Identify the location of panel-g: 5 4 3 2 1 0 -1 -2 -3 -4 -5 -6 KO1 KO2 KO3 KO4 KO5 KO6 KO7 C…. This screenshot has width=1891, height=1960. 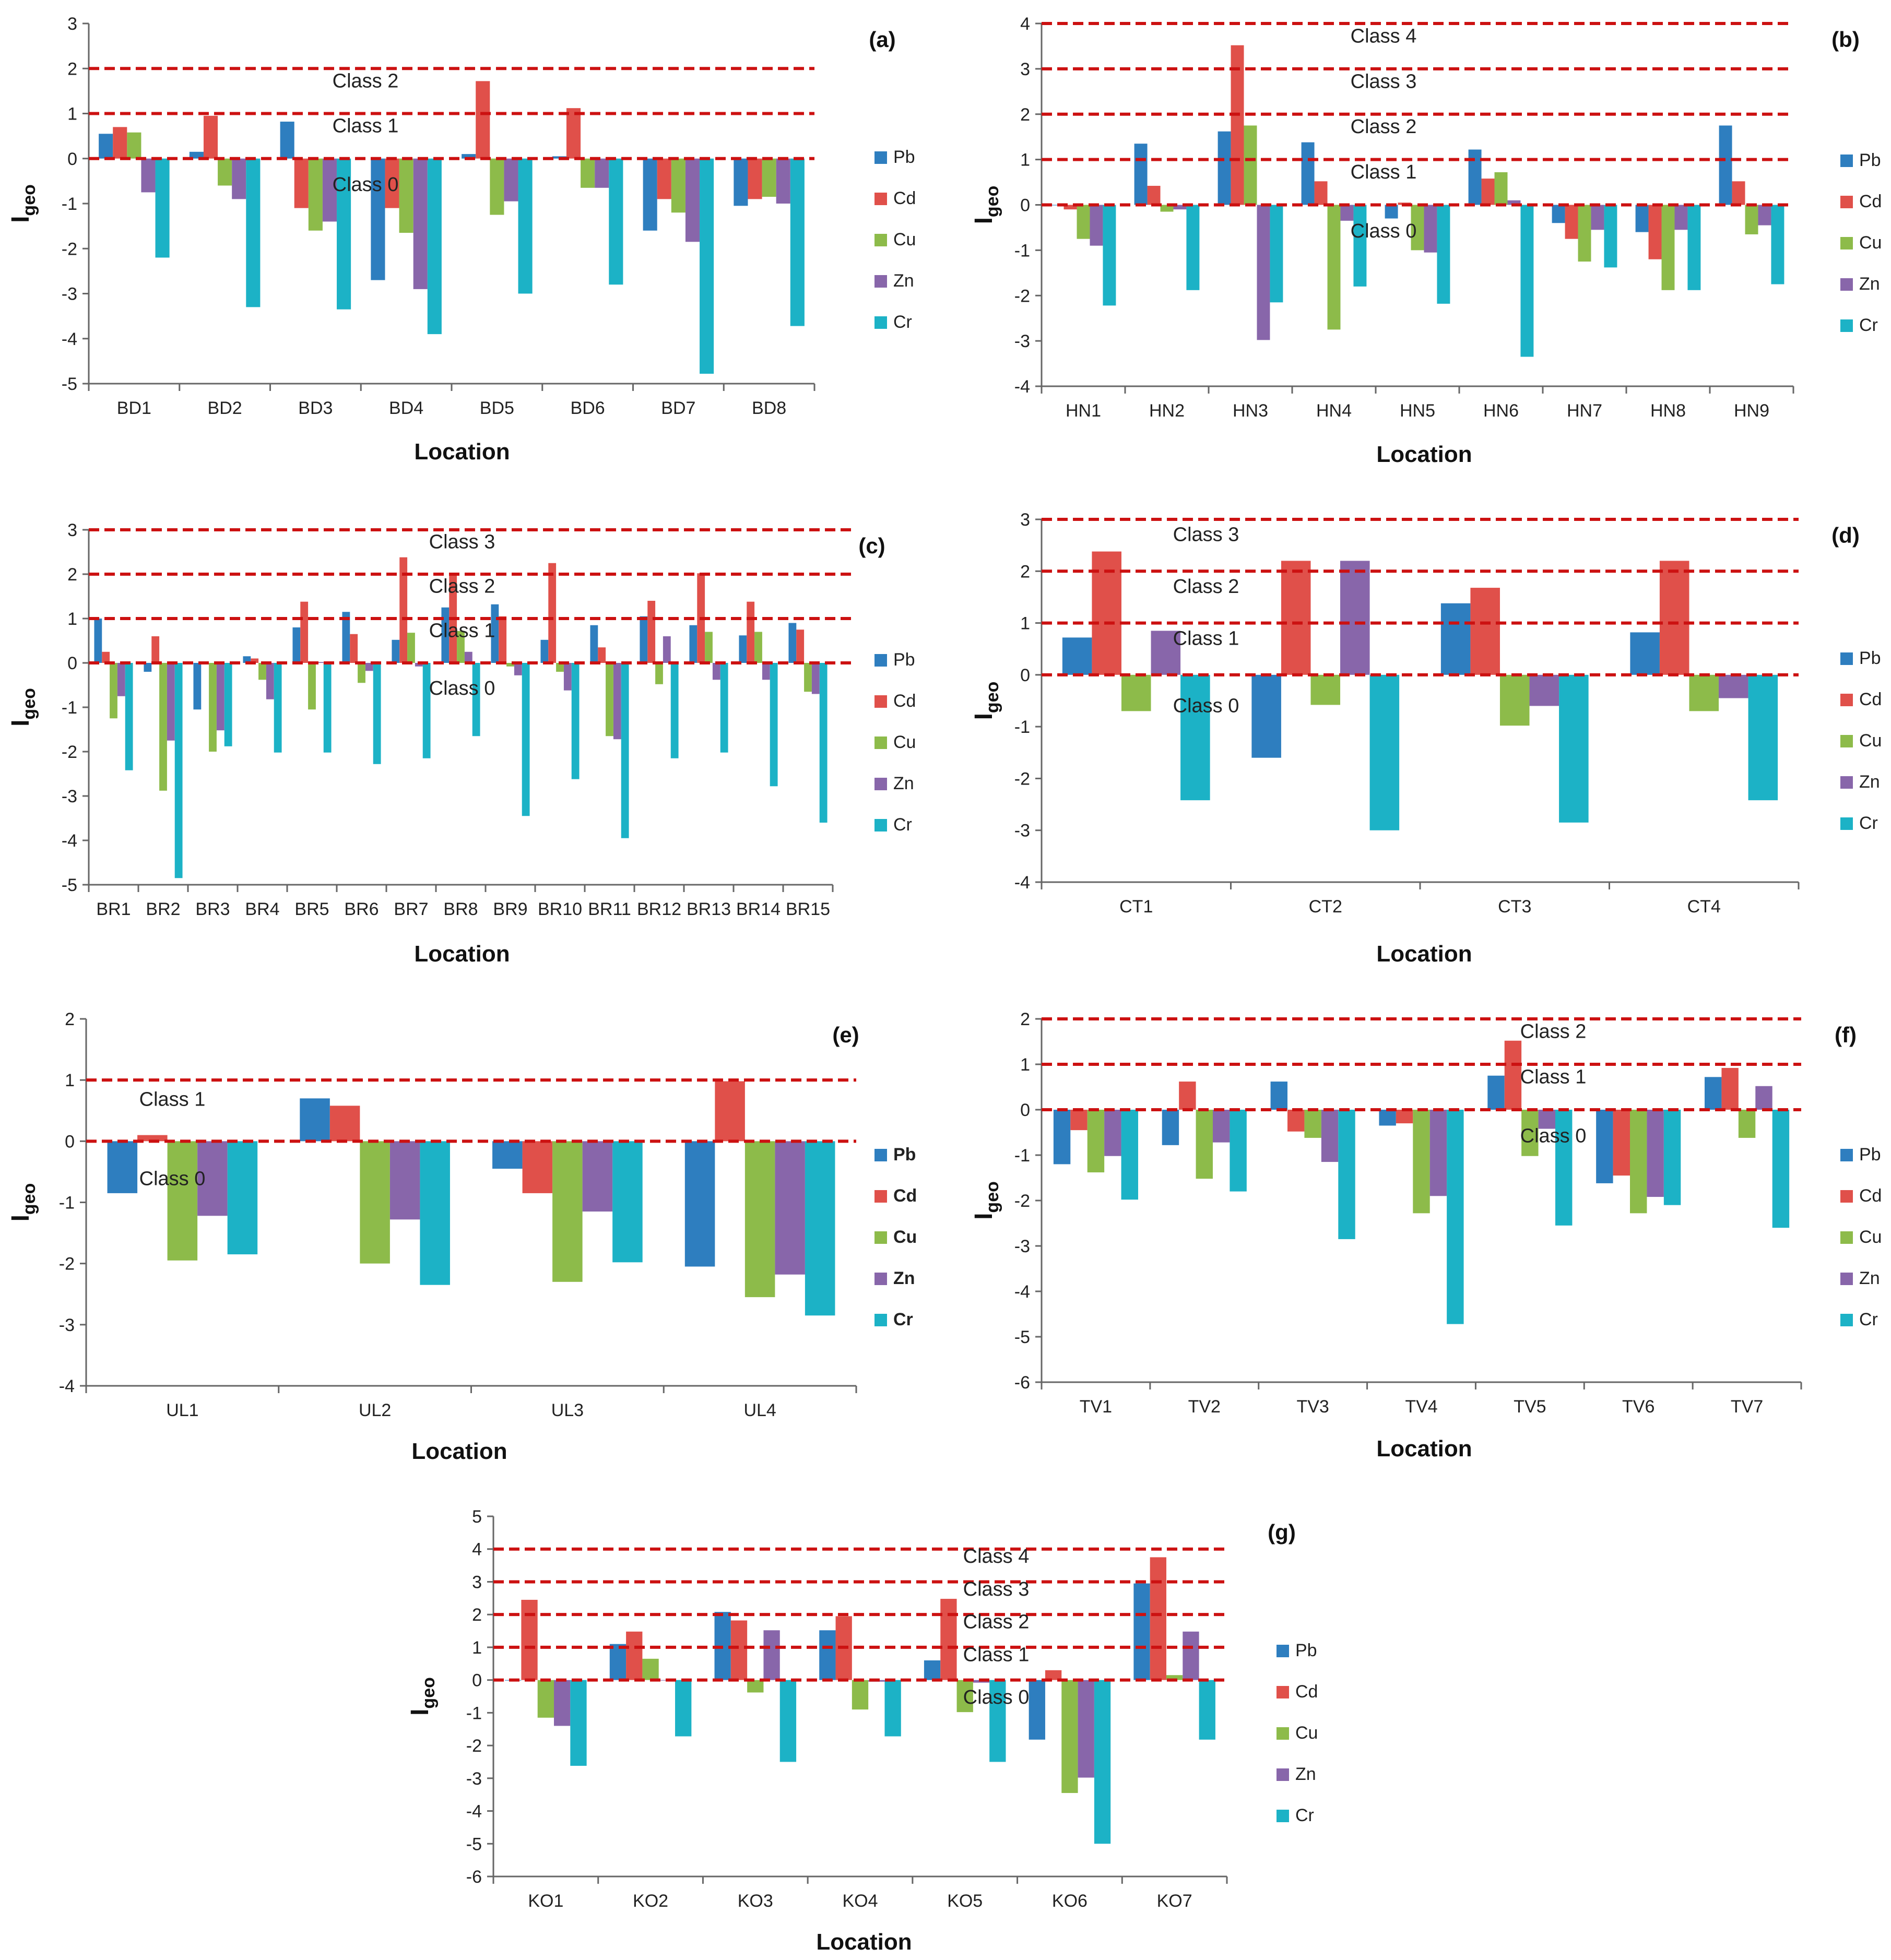
(862, 1731).